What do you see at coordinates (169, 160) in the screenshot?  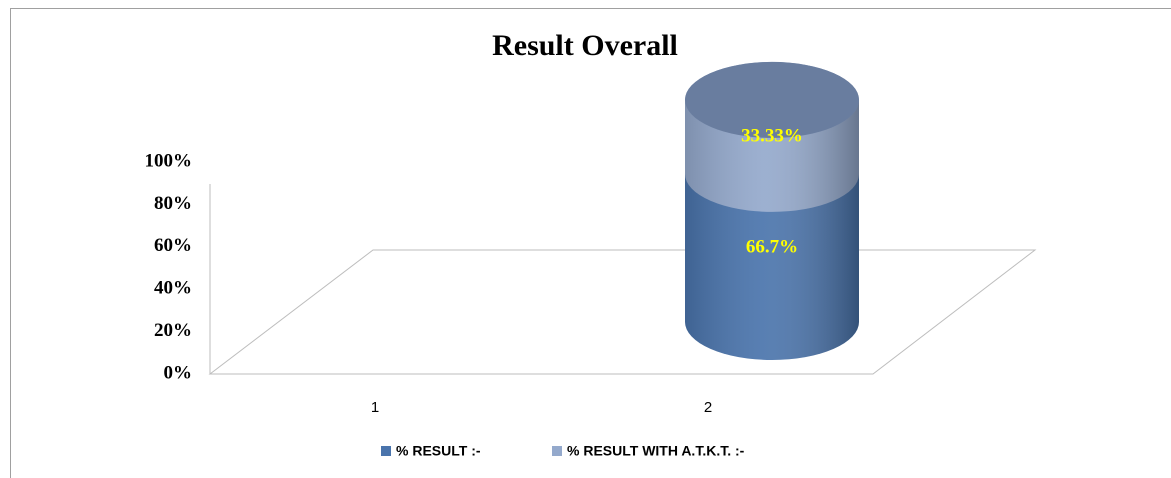 I see `y-tick-label: 100%` at bounding box center [169, 160].